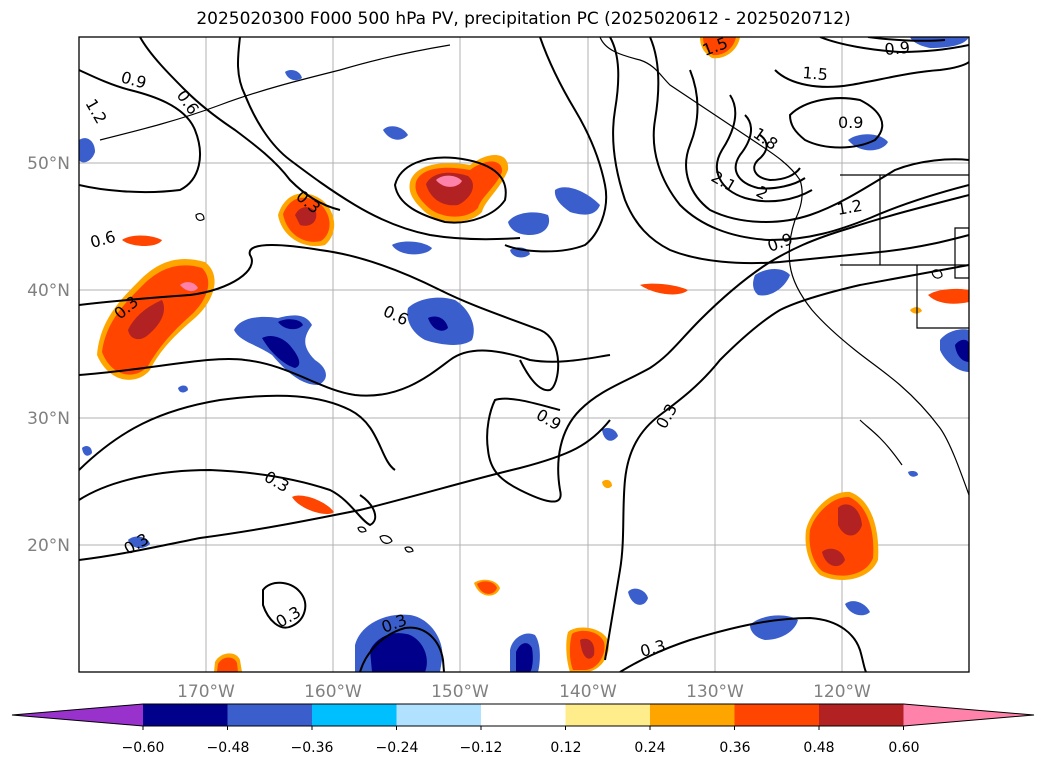 This screenshot has width=1047, height=765. What do you see at coordinates (228, 748) in the screenshot?
I see `colorbar-tick-label: −0.48` at bounding box center [228, 748].